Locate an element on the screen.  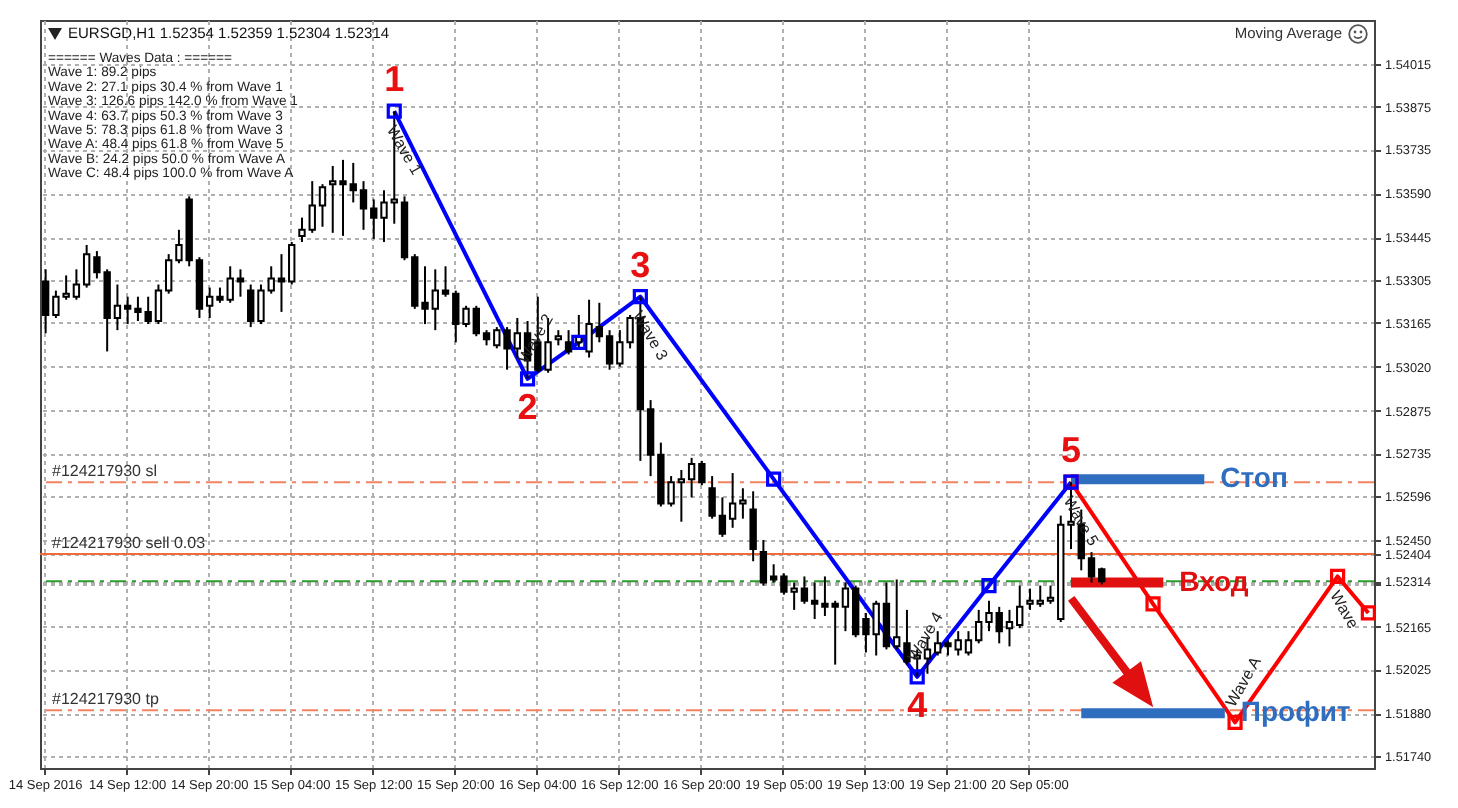
annotation: 2 is located at coordinates (527, 406).